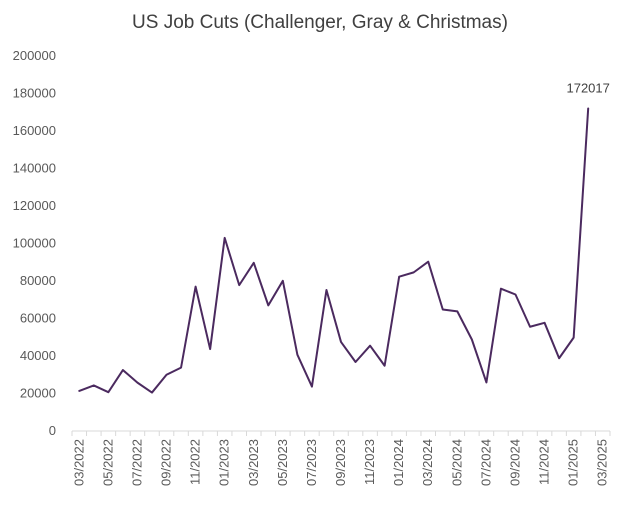  Describe the element at coordinates (573, 462) in the screenshot. I see `x-tick-label: 01/2025` at that location.